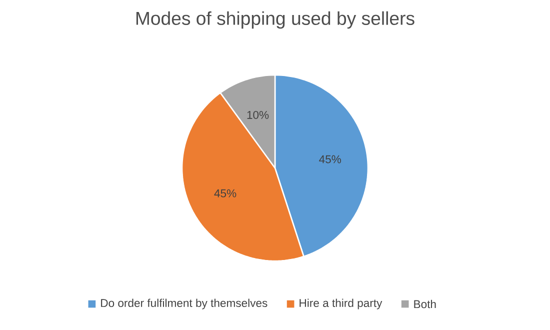 The image size is (550, 330). Describe the element at coordinates (184, 304) in the screenshot. I see `legend-label: Do order fulfilment by themselves` at that location.